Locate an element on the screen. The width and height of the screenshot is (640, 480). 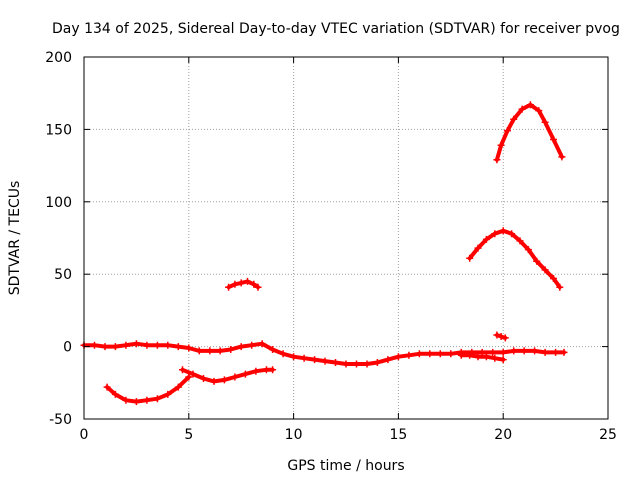
x-tick-label: 10 is located at coordinates (294, 435).